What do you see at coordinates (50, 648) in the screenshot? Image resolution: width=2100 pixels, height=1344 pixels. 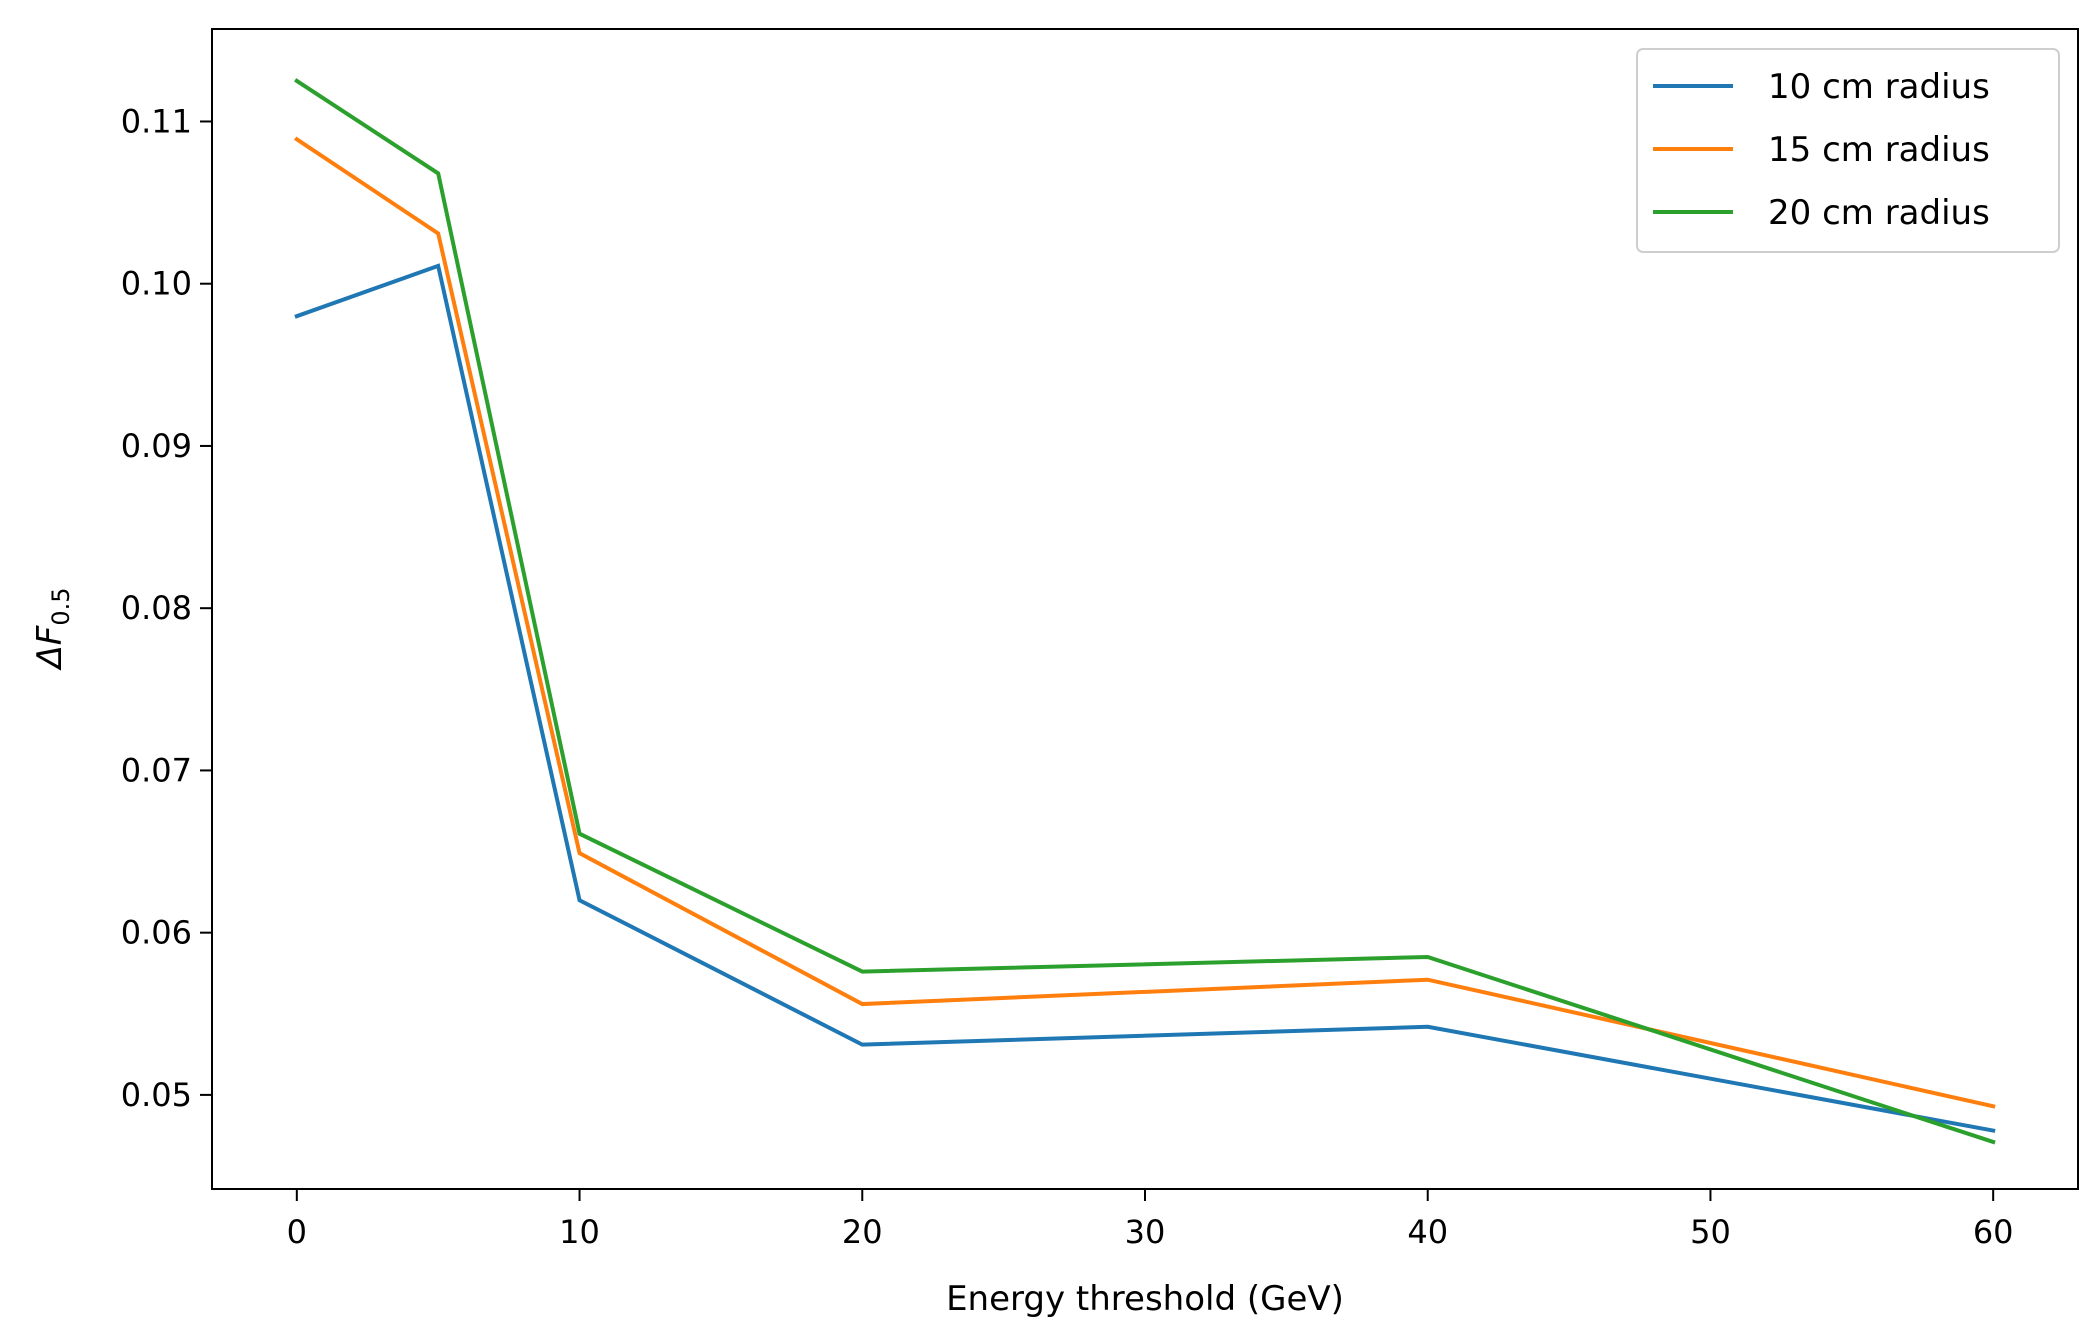 I see `y-axis-label-main: ΔF` at bounding box center [50, 648].